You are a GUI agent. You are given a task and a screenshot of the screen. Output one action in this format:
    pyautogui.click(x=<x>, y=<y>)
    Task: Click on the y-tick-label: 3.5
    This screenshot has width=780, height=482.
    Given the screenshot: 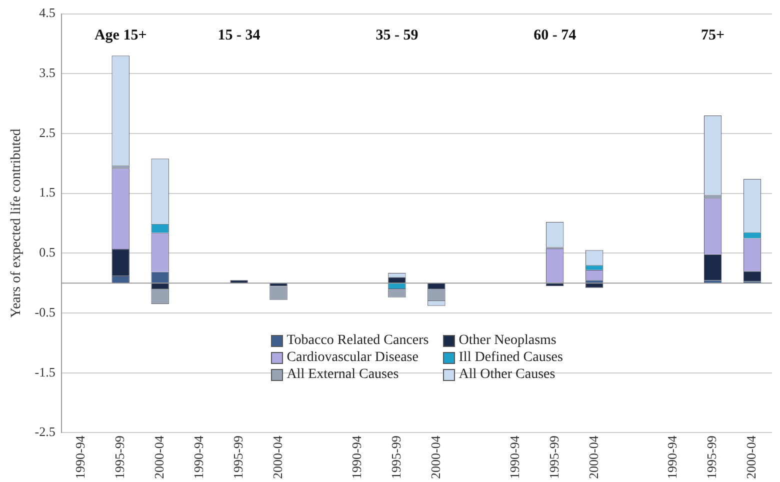 What is the action you would take?
    pyautogui.click(x=47, y=72)
    